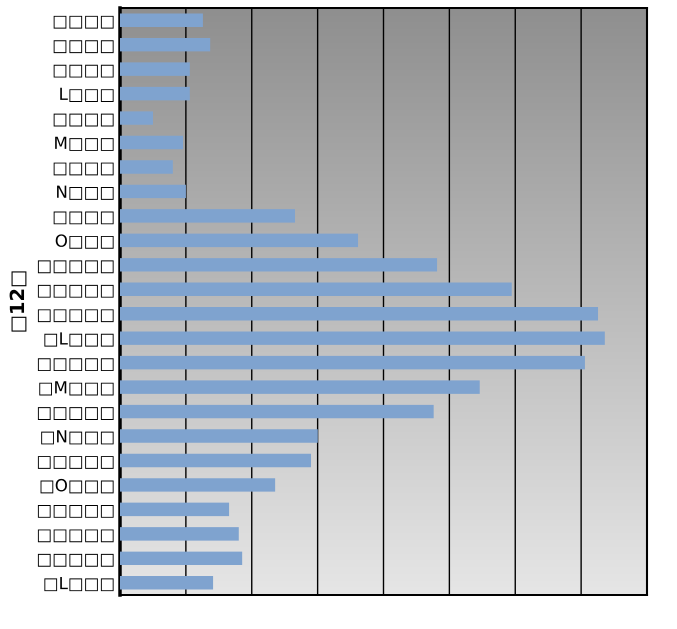  Describe the element at coordinates (76, 388) in the screenshot. I see `y-tick-label: □M□□□` at that location.